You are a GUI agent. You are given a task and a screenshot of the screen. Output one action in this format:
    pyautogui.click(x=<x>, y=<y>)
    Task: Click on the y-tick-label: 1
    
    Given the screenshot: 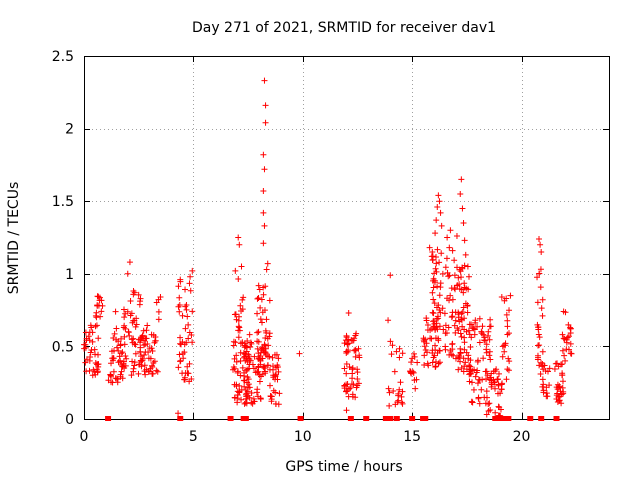 What is the action you would take?
    pyautogui.click(x=69, y=275)
    